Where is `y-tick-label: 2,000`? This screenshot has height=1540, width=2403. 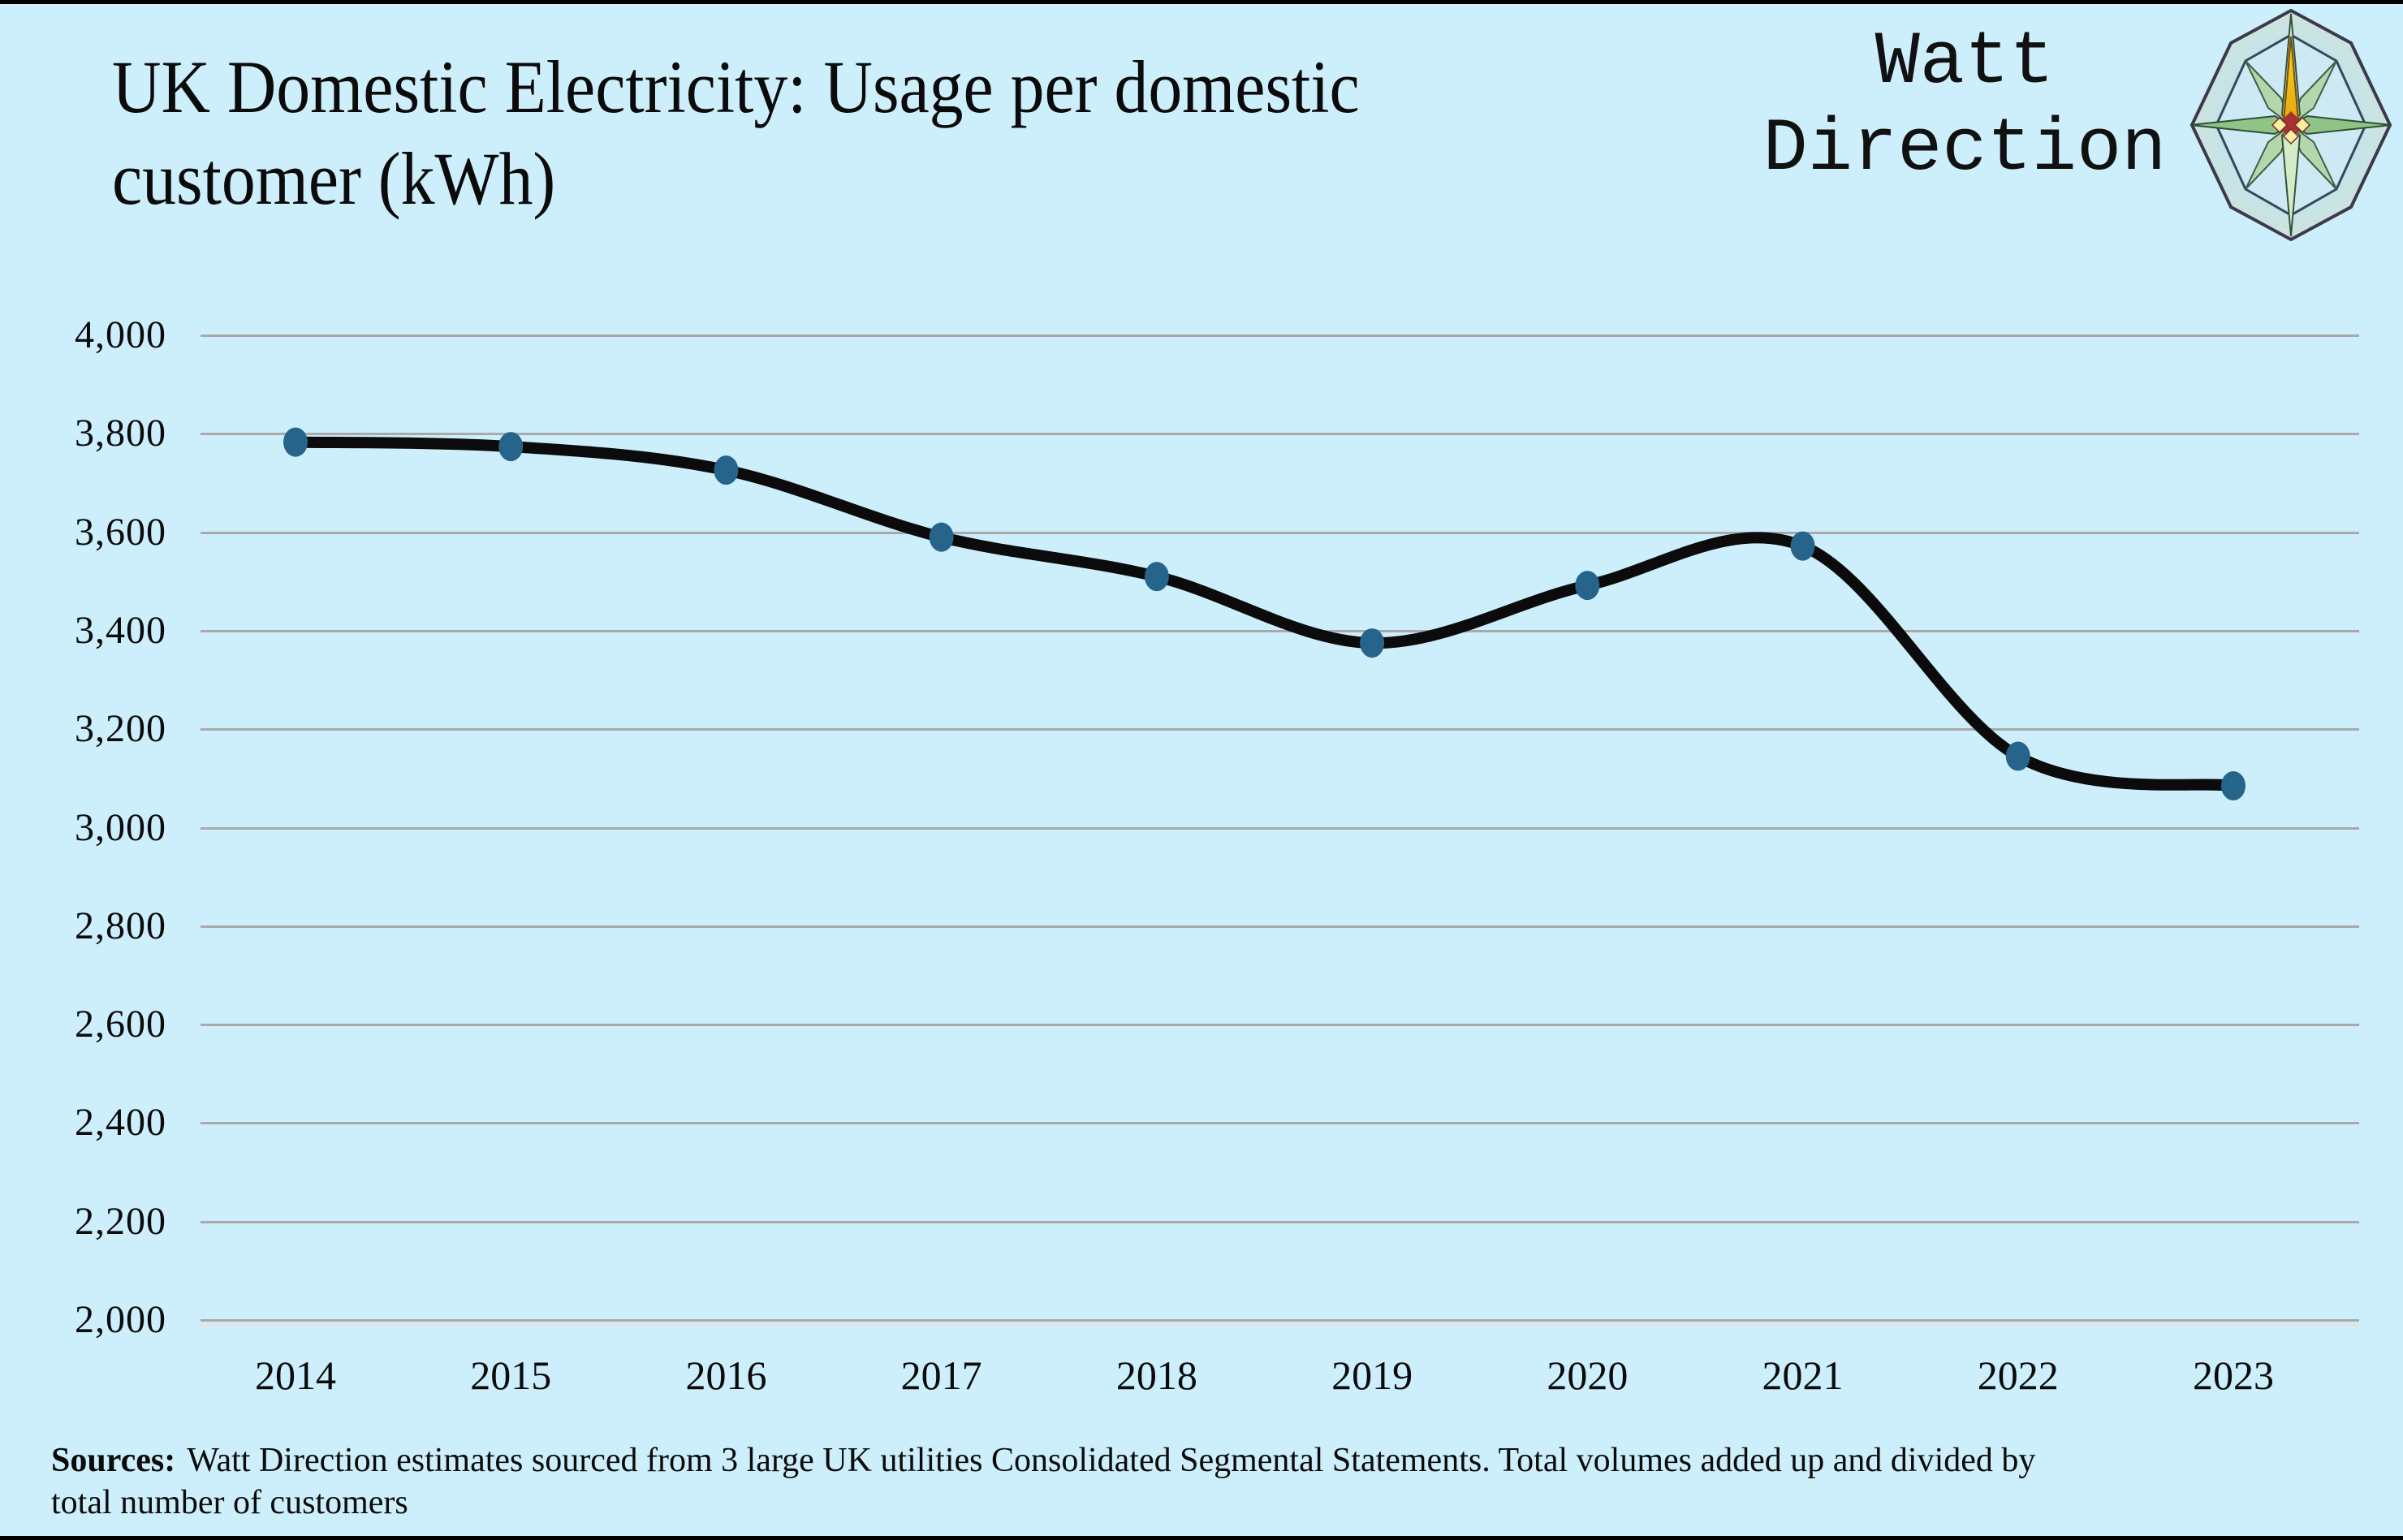 y-tick-label: 2,000 is located at coordinates (120, 1320).